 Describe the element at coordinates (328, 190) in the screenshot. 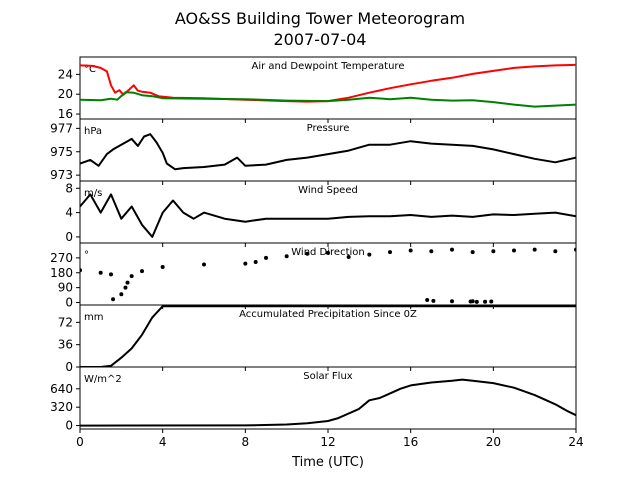

I see `panel-title: Wind Speed` at that location.